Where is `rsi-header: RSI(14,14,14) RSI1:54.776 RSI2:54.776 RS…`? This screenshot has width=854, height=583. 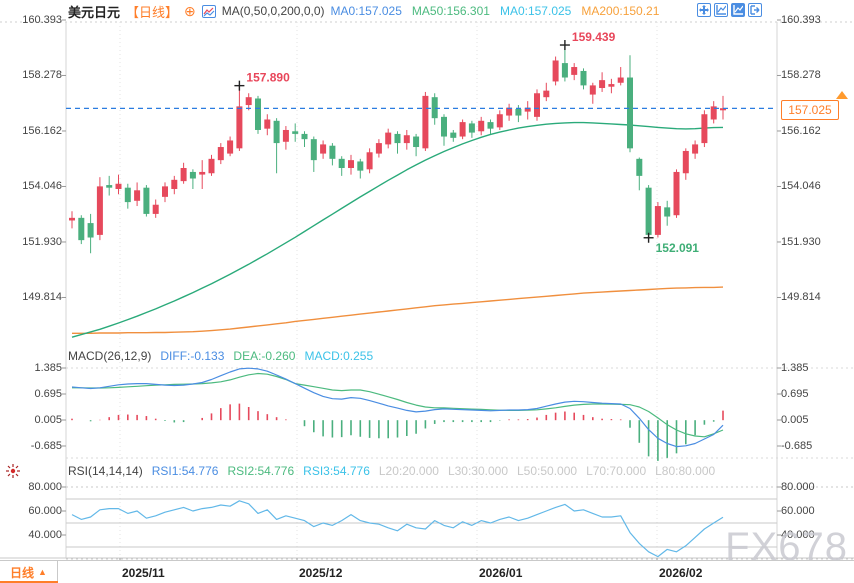
rsi-header: RSI(14,14,14) RSI1:54.776 RSI2:54.776 RS… is located at coordinates (391, 471).